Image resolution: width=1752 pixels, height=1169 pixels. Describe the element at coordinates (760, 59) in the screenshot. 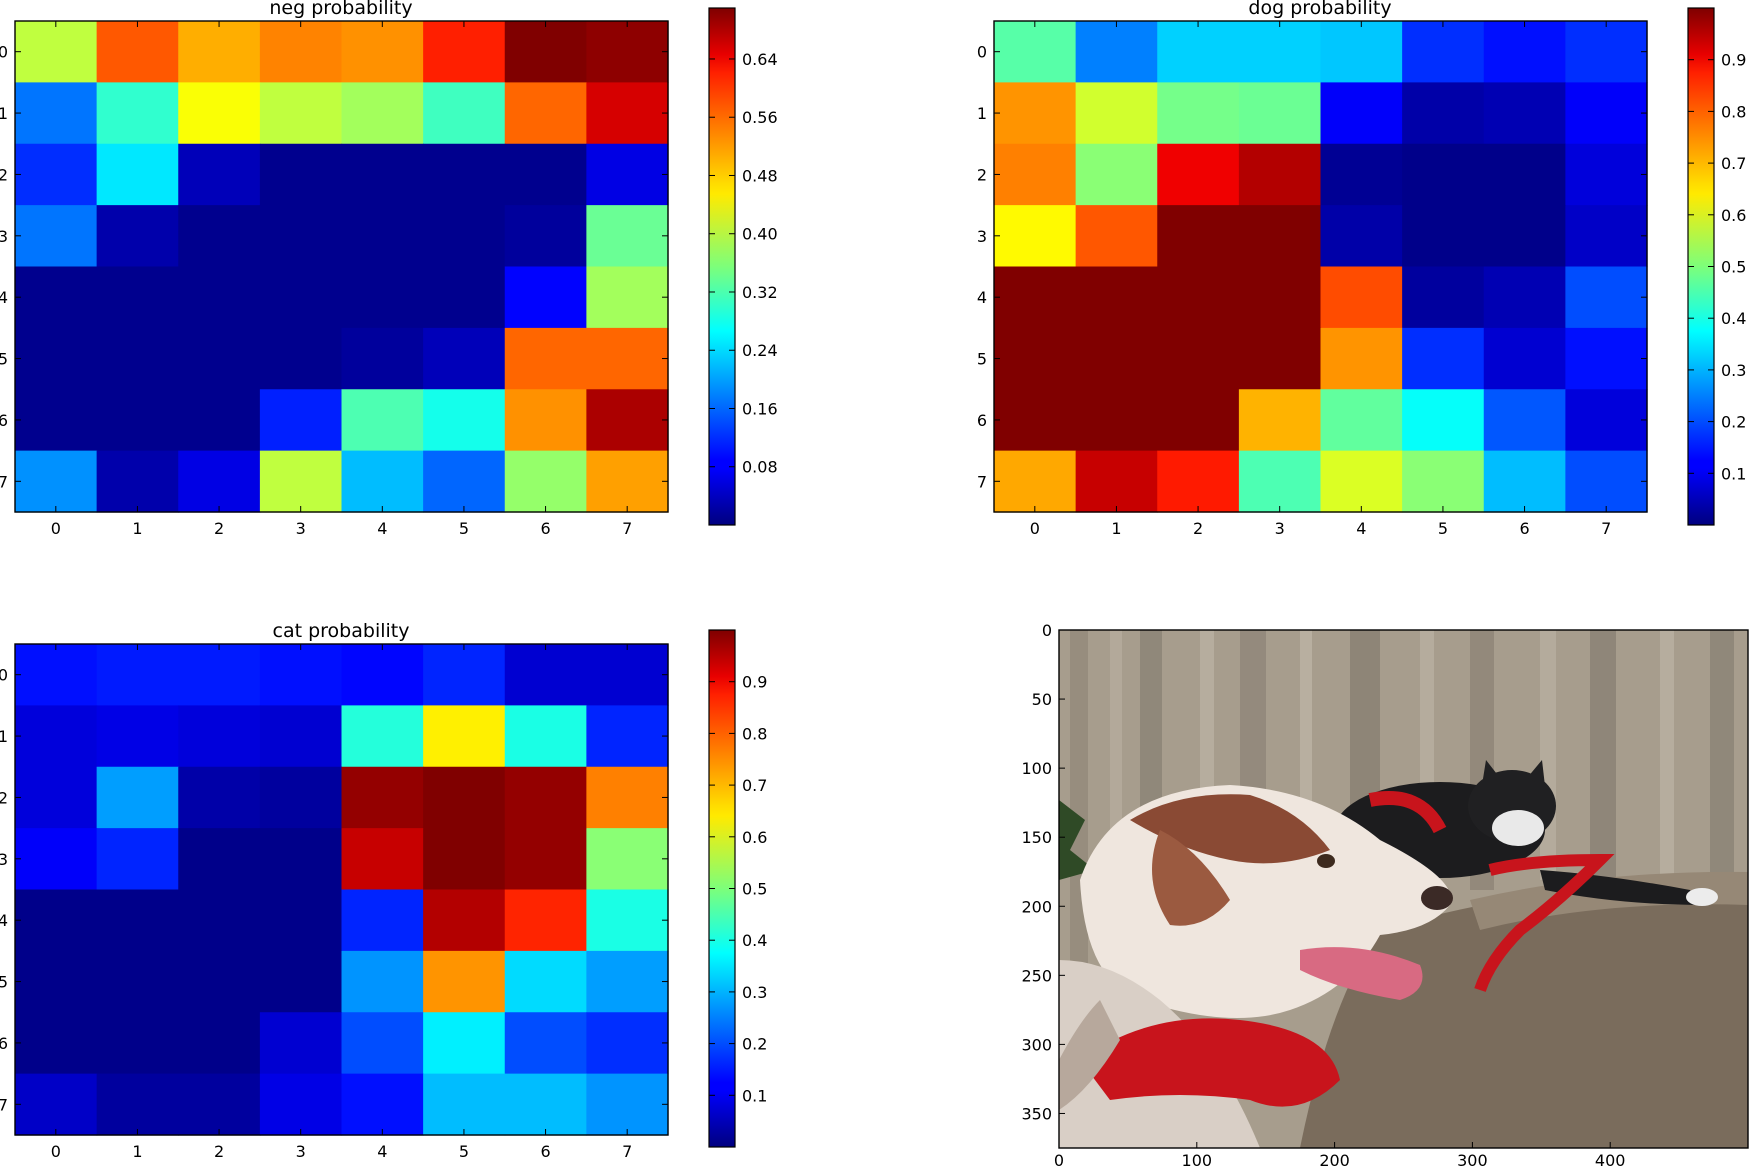

I see `colorbar-tick-label: 0.64` at that location.